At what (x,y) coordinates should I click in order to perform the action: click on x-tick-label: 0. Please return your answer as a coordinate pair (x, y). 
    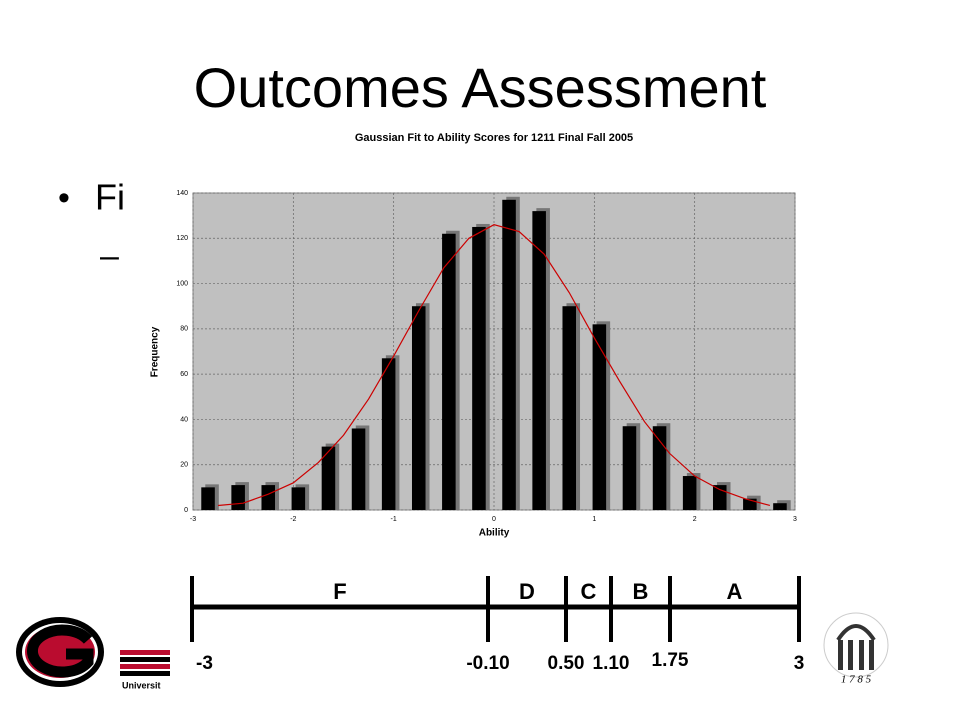
    Looking at the image, I should click on (494, 519).